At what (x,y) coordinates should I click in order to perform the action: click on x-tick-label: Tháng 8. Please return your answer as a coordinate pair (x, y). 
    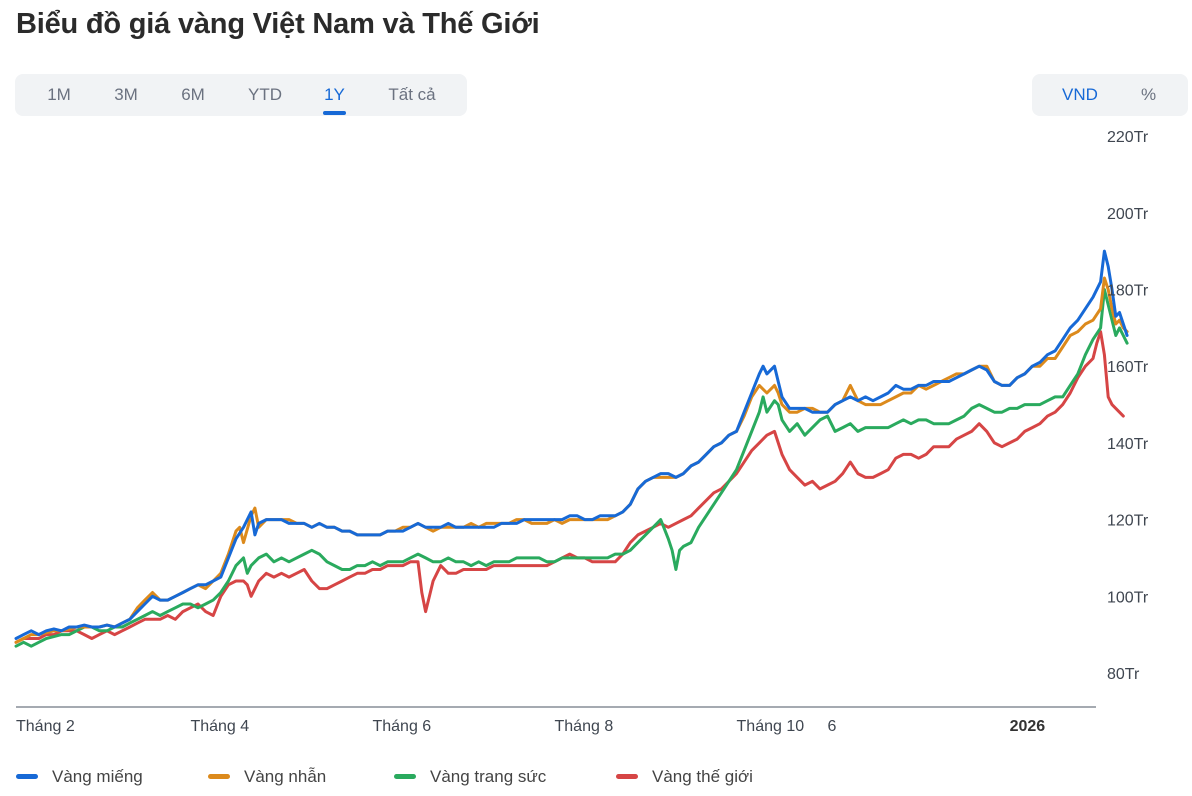
    Looking at the image, I should click on (584, 726).